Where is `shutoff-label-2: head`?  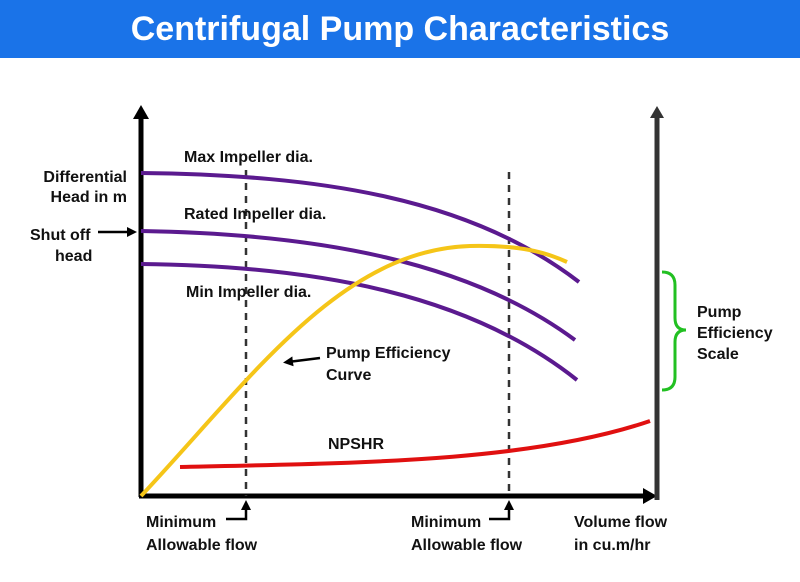
shutoff-label-2: head is located at coordinates (73, 256).